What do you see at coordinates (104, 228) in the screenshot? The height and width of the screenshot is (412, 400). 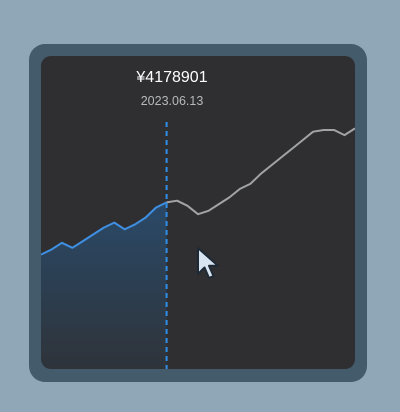 I see `series-line-past` at bounding box center [104, 228].